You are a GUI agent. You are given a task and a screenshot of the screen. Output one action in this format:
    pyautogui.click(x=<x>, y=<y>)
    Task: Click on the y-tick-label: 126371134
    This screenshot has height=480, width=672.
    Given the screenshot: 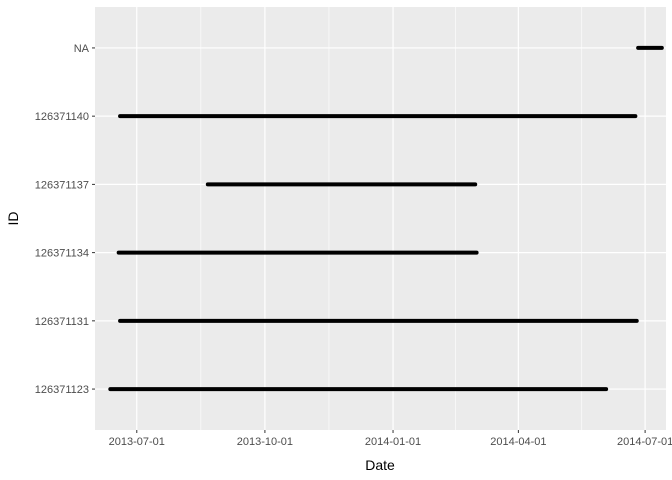 What is the action you would take?
    pyautogui.click(x=62, y=254)
    